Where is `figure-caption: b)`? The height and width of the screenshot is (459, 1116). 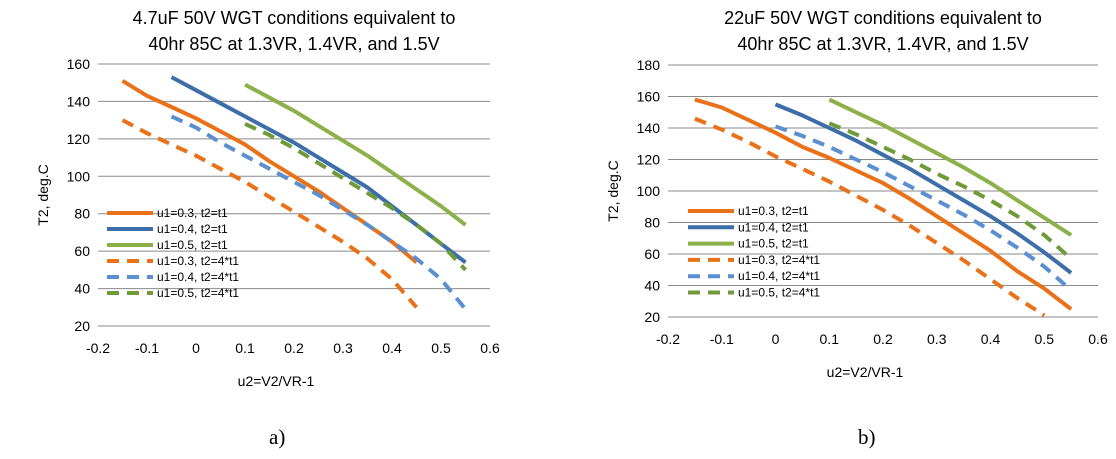
figure-caption: b) is located at coordinates (867, 437).